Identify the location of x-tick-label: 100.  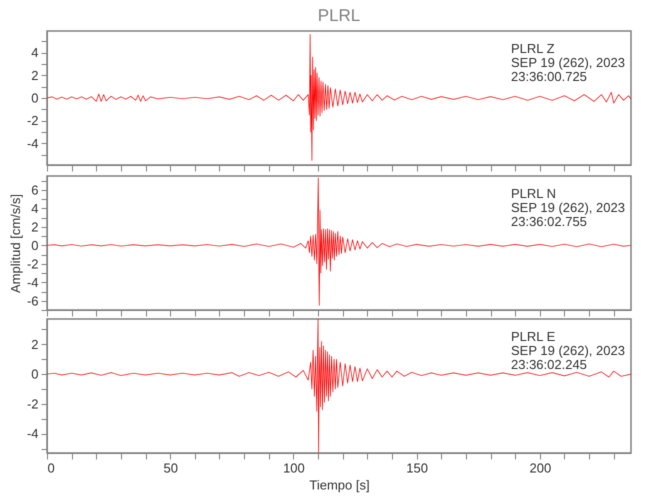
(294, 468).